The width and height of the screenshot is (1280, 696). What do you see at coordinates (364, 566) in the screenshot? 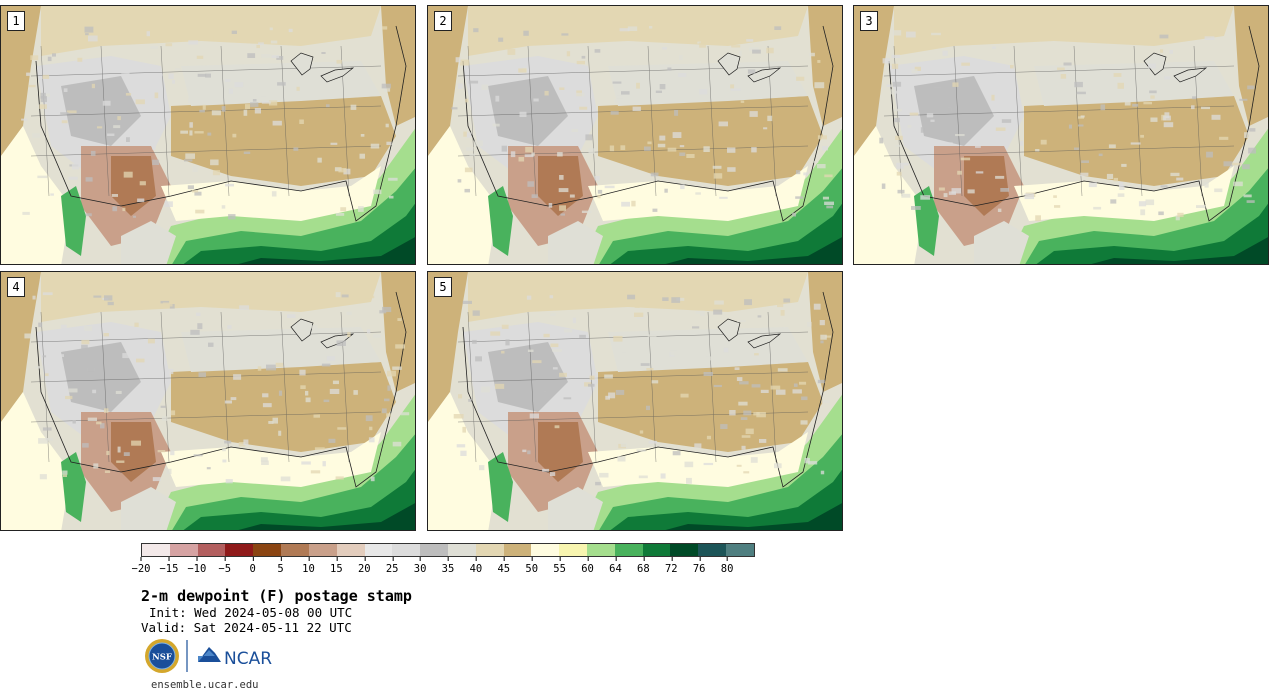
I see `colorbar-tick-label: 20` at bounding box center [364, 566].